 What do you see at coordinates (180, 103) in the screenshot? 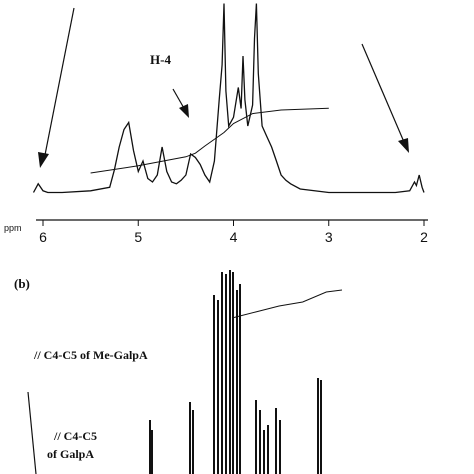
I see `arrow-h4` at bounding box center [180, 103].